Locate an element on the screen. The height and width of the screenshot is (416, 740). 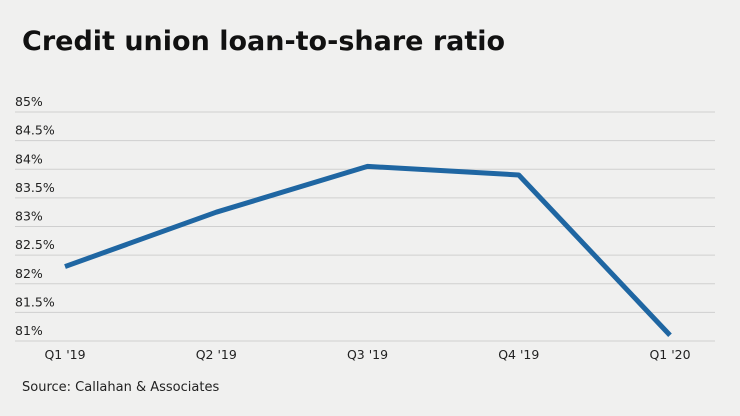
x-tick-label: Q1 '19 is located at coordinates (64, 354).